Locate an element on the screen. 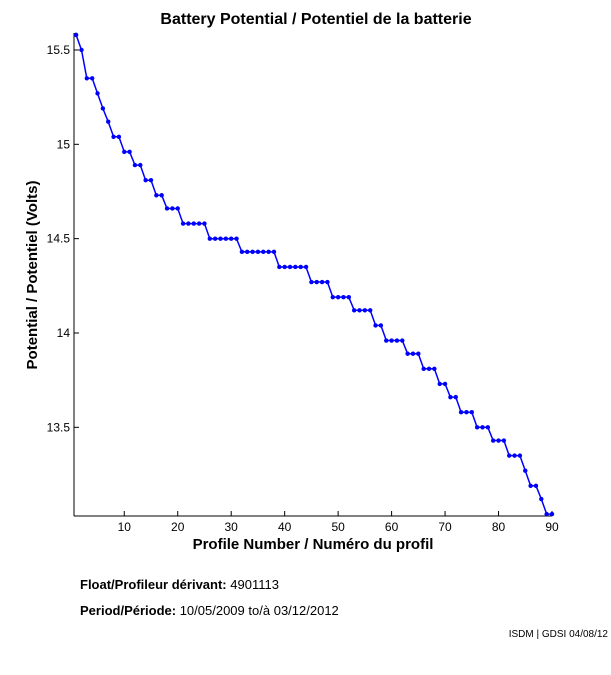 The image size is (611, 675). float-value: 4901113 is located at coordinates (254, 584).